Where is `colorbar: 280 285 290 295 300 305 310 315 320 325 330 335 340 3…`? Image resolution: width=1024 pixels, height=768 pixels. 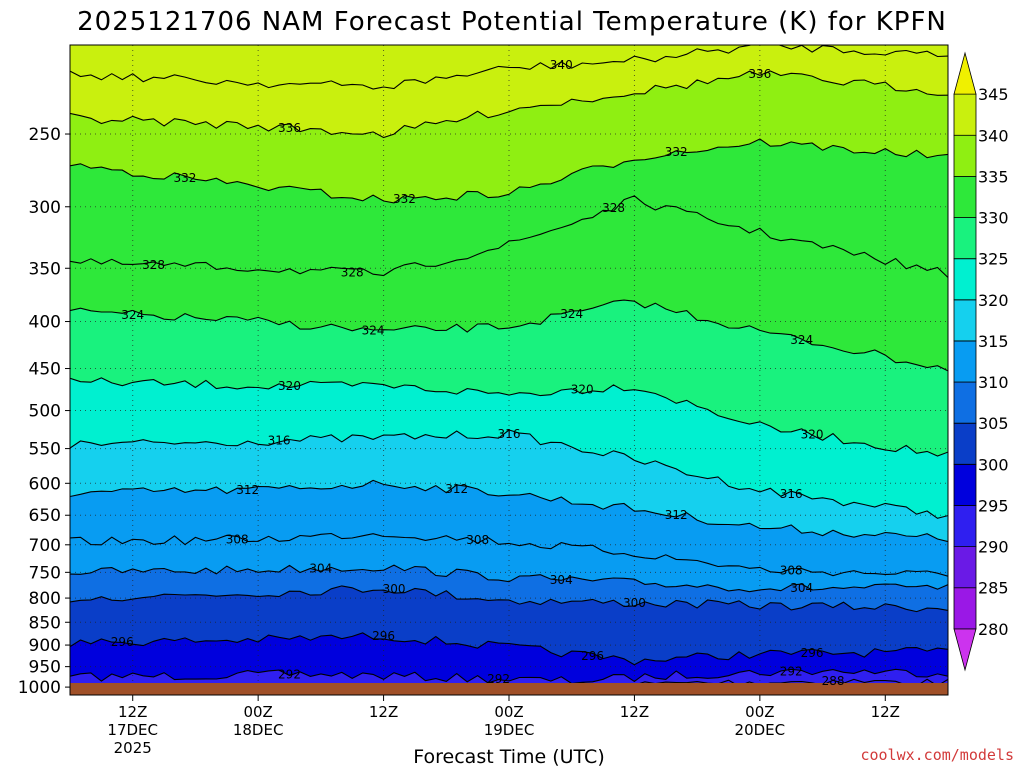
colorbar: 280 285 290 295 300 305 310 315 320 325 330 335 340 3… is located at coordinates (981, 361).